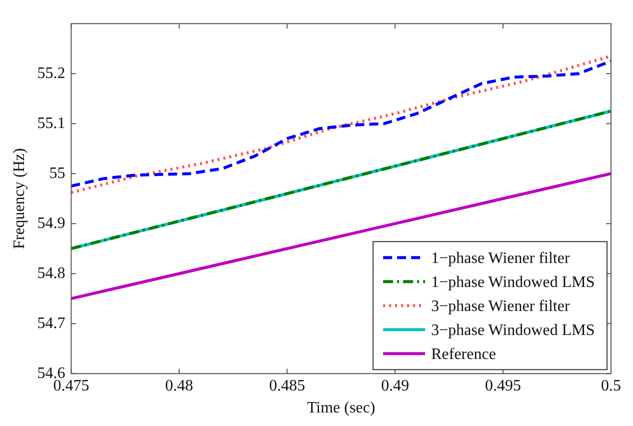 The height and width of the screenshot is (426, 633). What do you see at coordinates (463, 354) in the screenshot?
I see `legend-label: Reference` at bounding box center [463, 354].